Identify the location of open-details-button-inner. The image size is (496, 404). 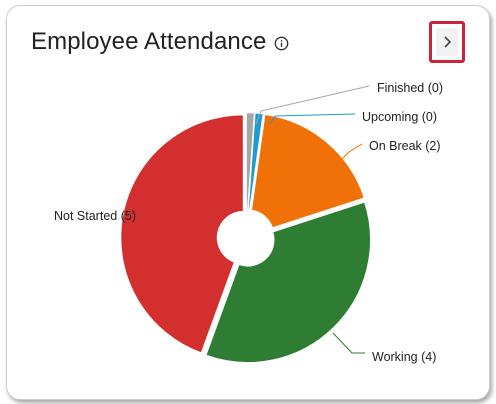
(447, 42).